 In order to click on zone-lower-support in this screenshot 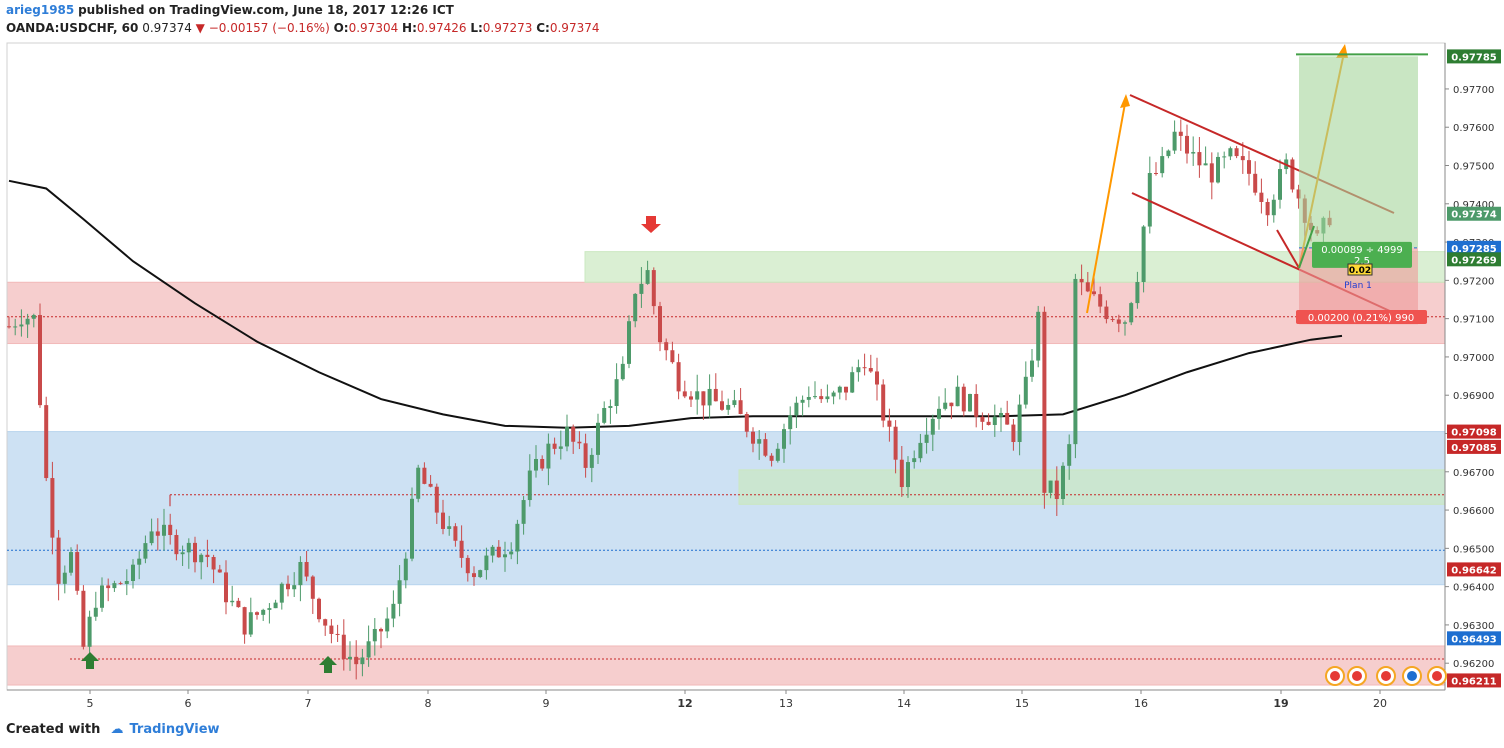, I will do `click(726, 665)`.